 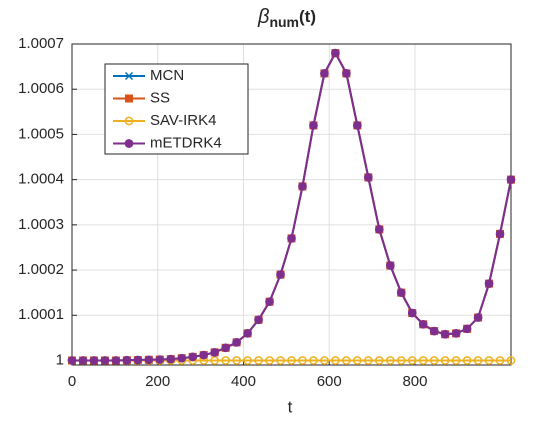 What do you see at coordinates (41, 224) in the screenshot?
I see `y-tick-label: 1.0003` at bounding box center [41, 224].